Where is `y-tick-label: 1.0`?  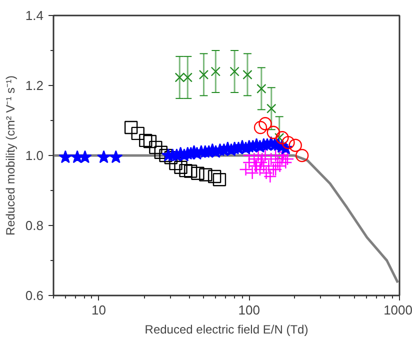
y-tick-label: 1.0 is located at coordinates (34, 155).